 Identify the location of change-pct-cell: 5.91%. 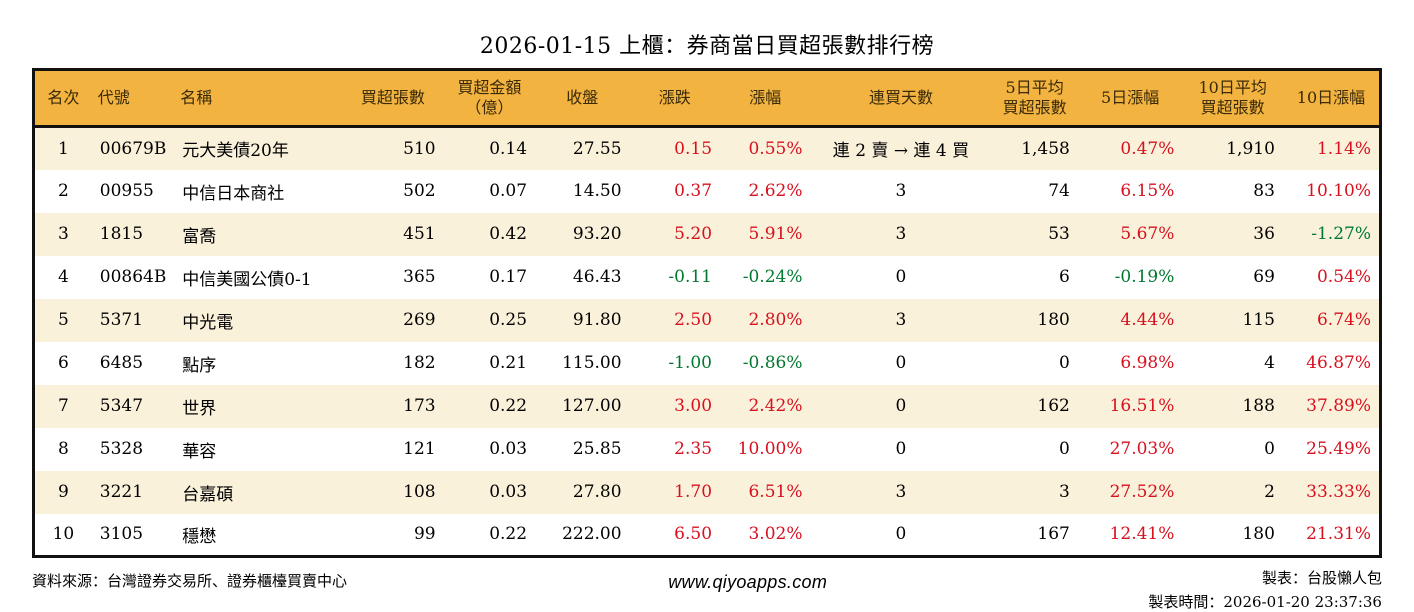
(775, 234).